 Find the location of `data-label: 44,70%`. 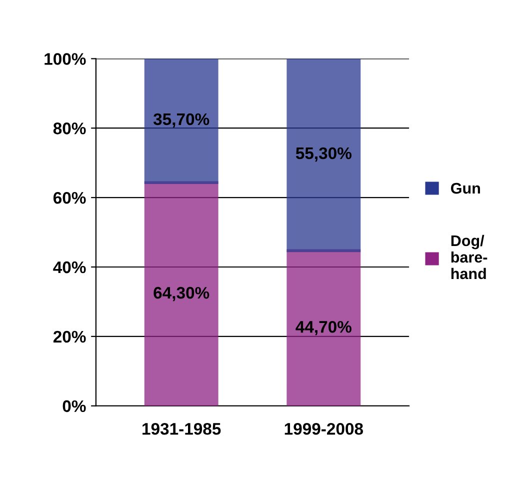

data-label: 44,70% is located at coordinates (324, 328).